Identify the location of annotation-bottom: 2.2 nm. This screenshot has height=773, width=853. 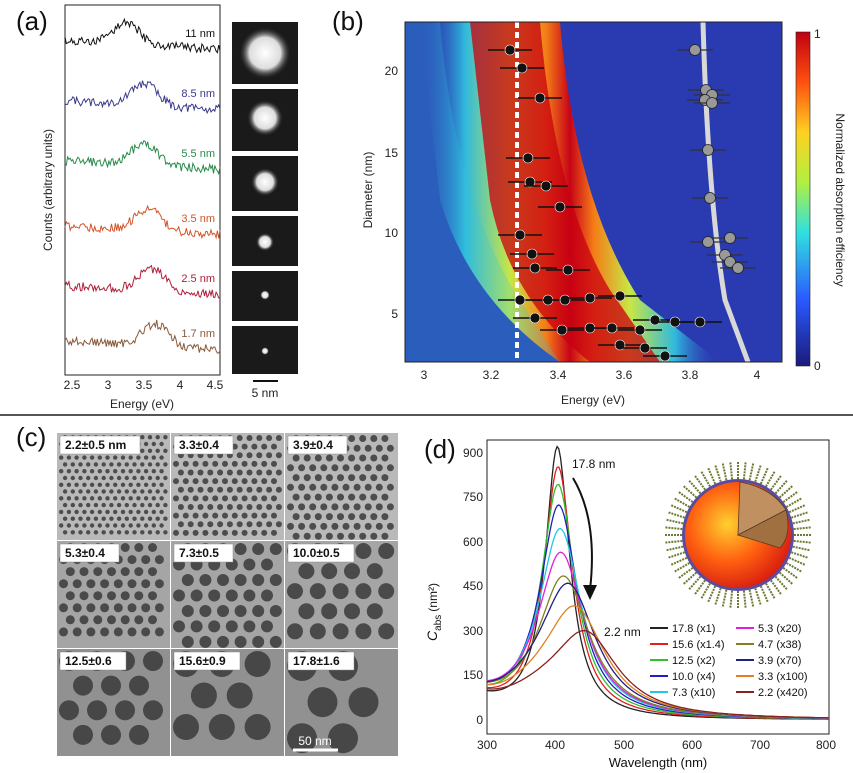
(622, 632).